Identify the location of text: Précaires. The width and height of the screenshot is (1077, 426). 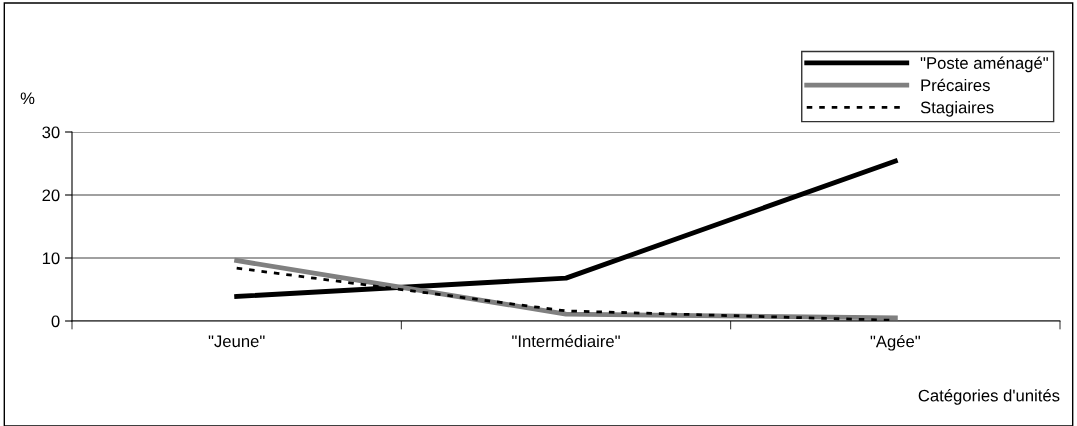
(955, 85).